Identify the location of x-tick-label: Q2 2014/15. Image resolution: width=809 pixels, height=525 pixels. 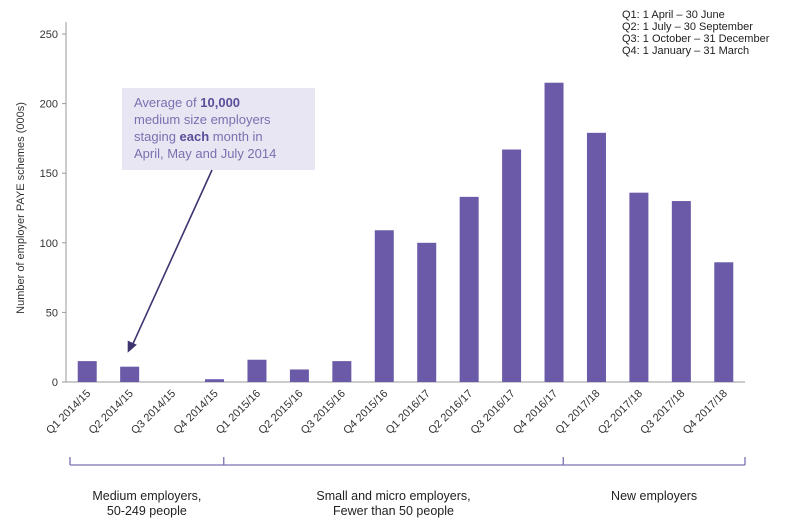
(111, 412).